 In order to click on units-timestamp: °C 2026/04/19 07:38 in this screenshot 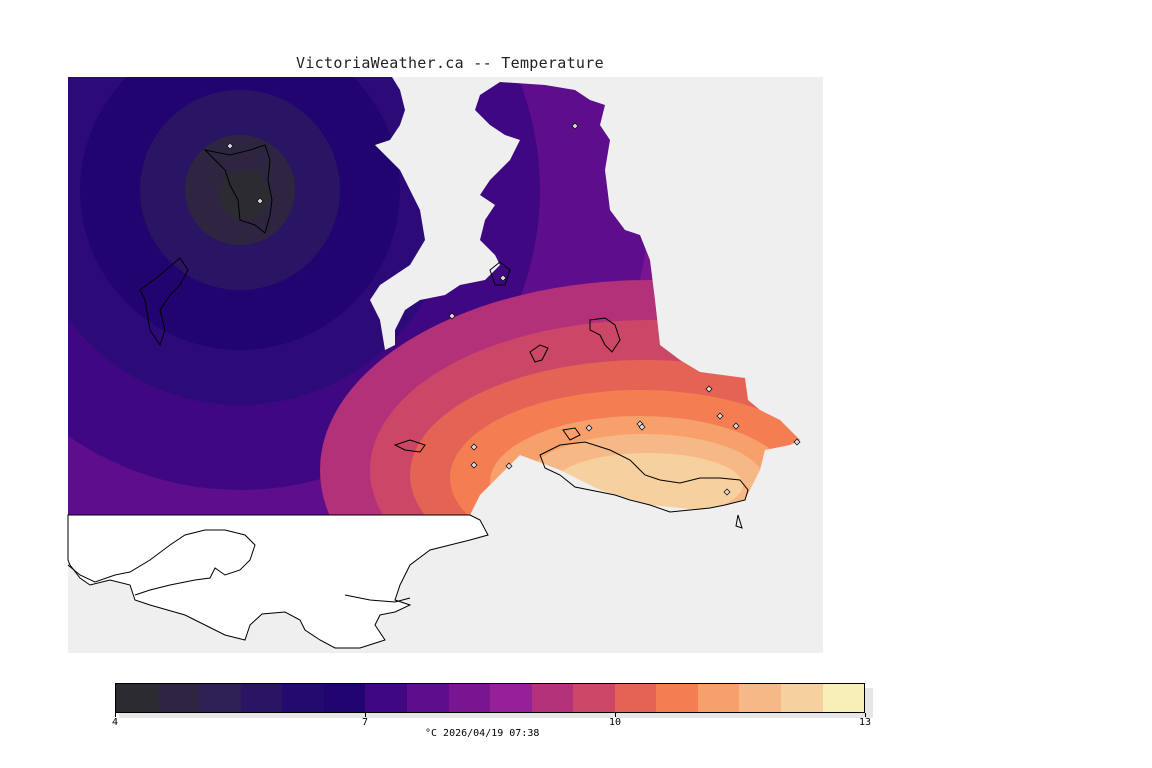, I will do `click(482, 733)`.